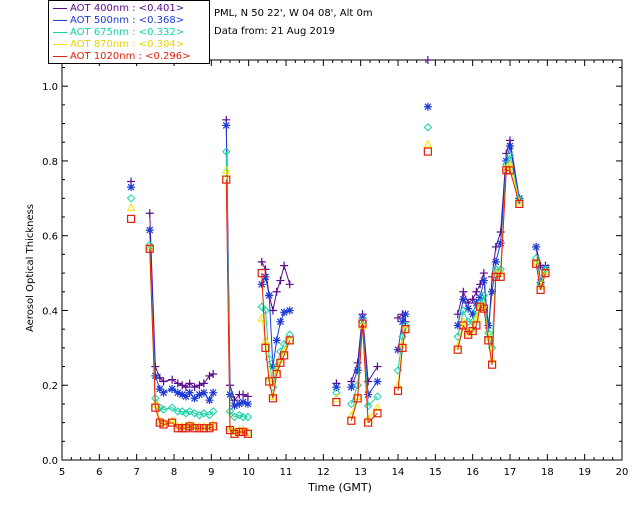  What do you see at coordinates (60, 56) in the screenshot?
I see `legend-line-1020nm` at bounding box center [60, 56].